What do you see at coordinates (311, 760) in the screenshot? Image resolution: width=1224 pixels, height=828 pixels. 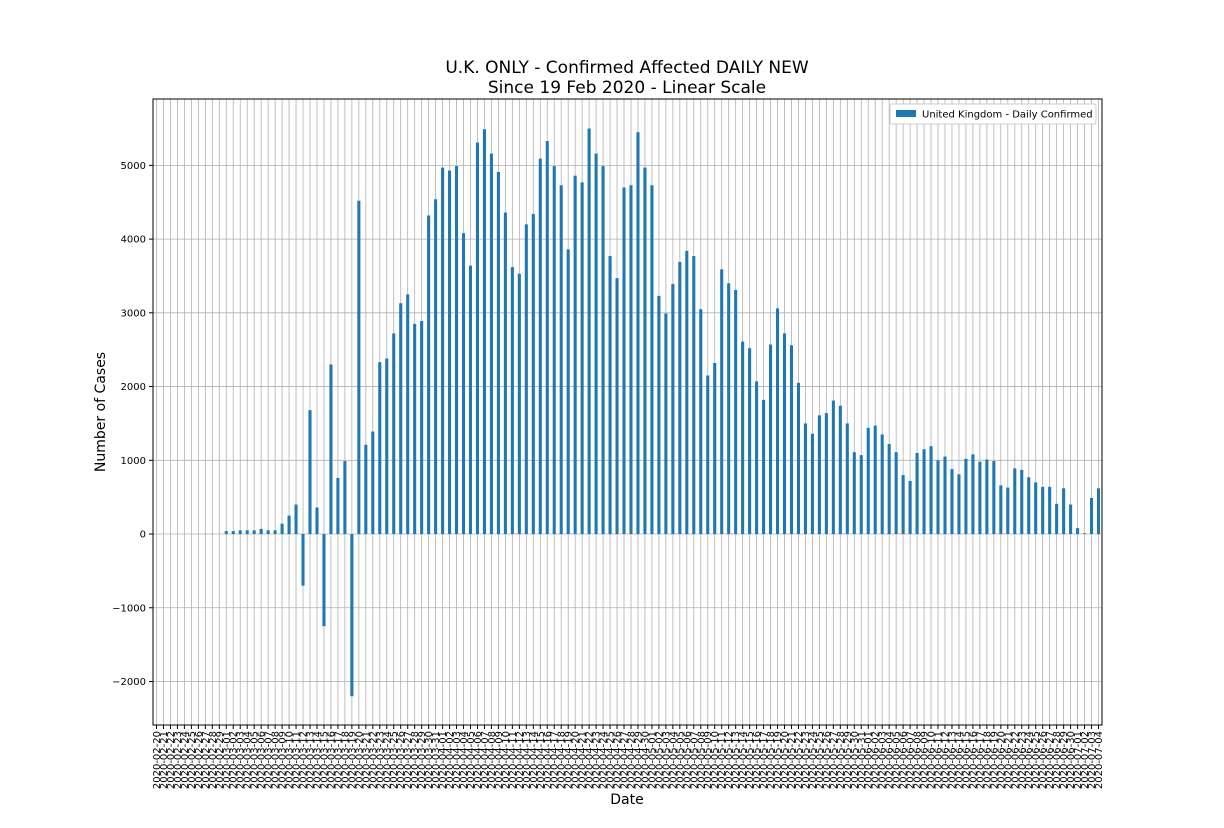 I see `x-tick-label: 2020-03-13` at bounding box center [311, 760].